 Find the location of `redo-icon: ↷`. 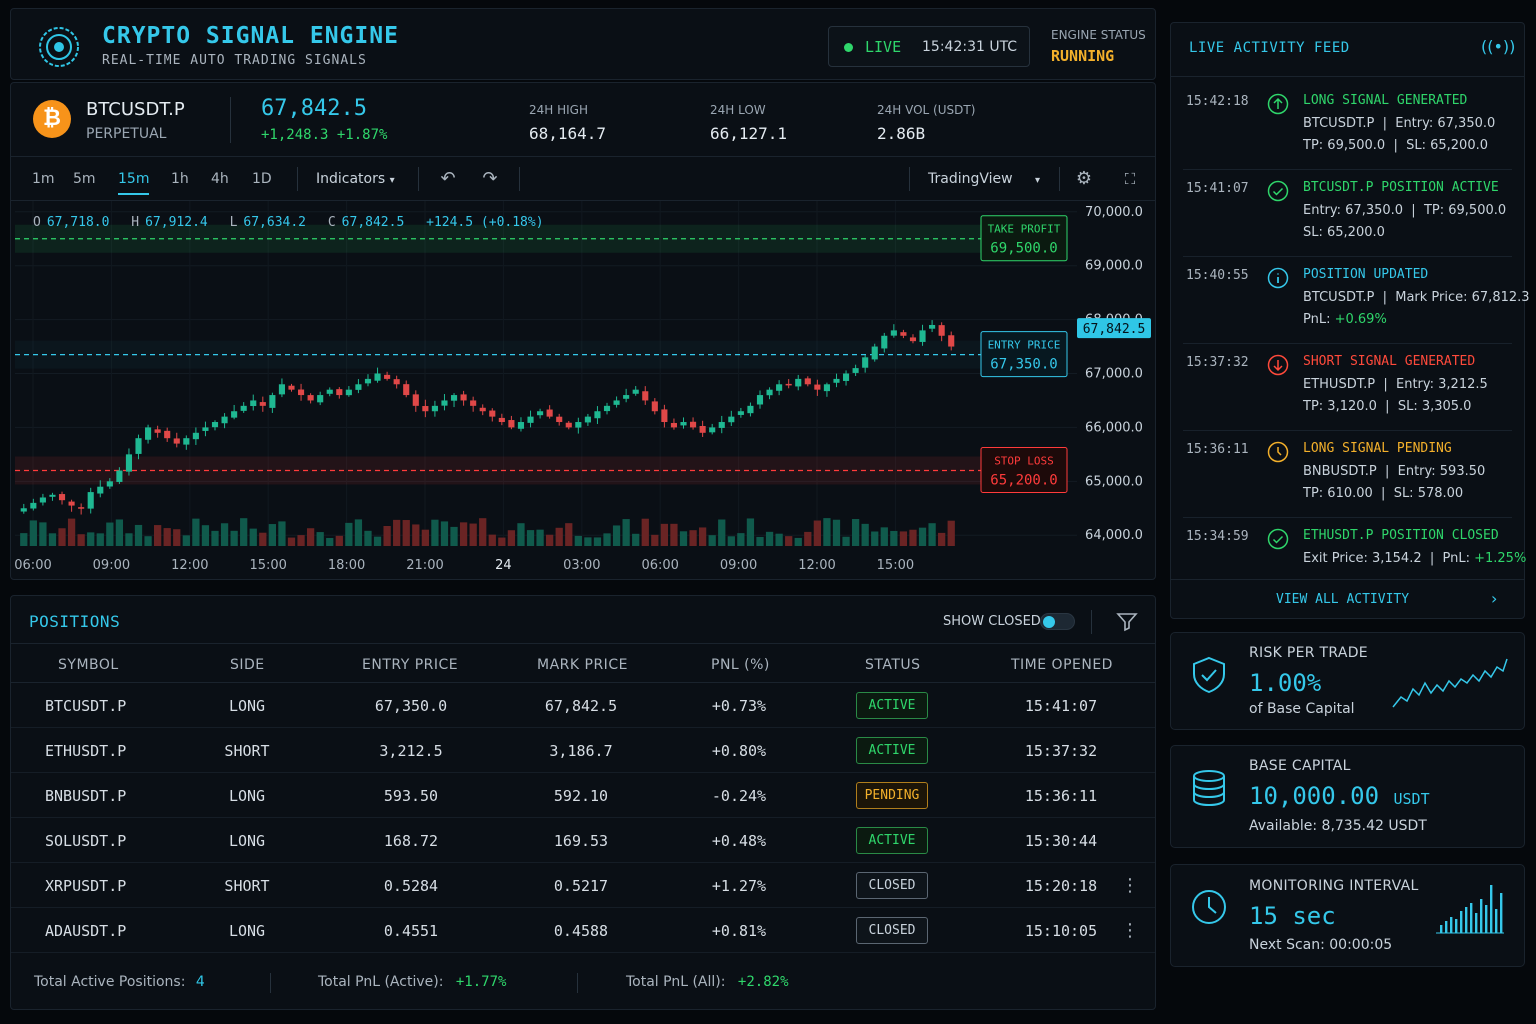

redo-icon: ↷ is located at coordinates (490, 178).